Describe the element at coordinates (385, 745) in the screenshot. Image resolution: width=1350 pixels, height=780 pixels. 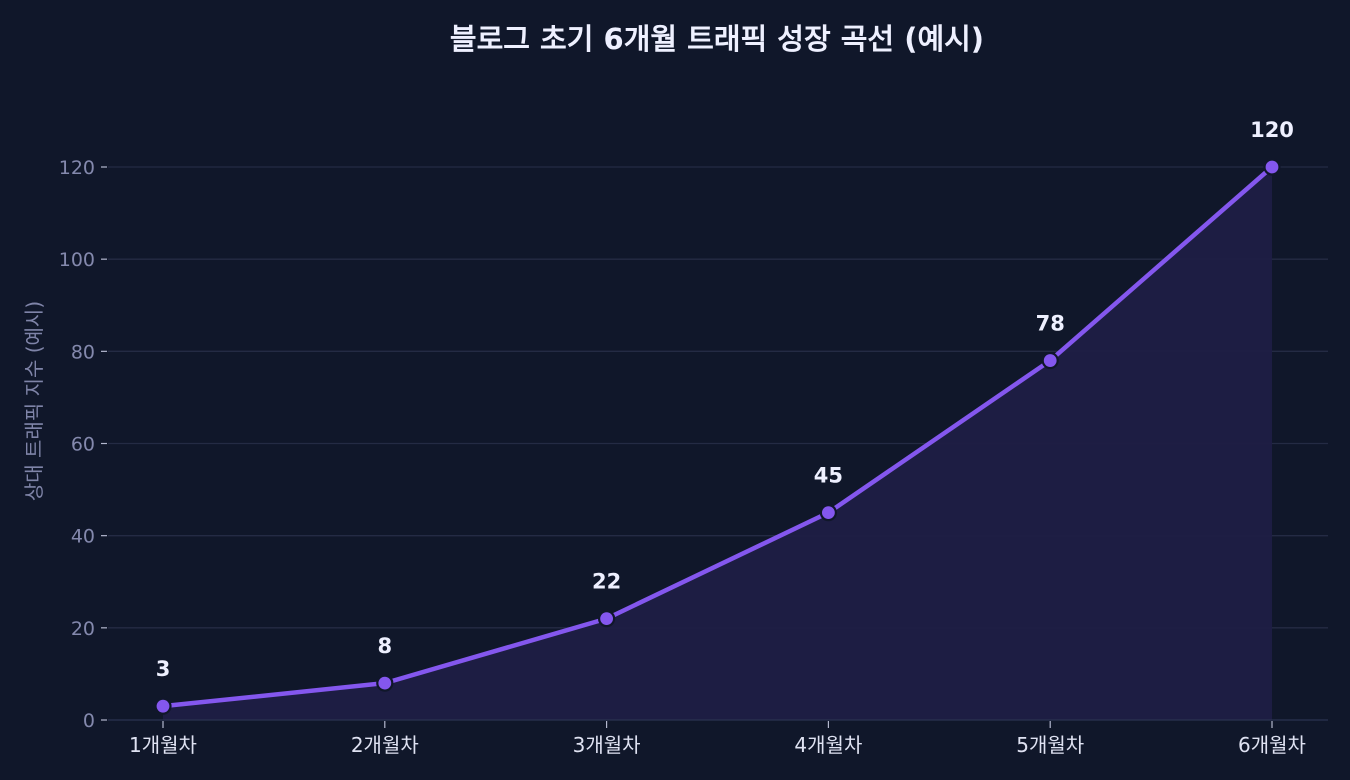
I see `x-tick-label: 2개월차` at that location.